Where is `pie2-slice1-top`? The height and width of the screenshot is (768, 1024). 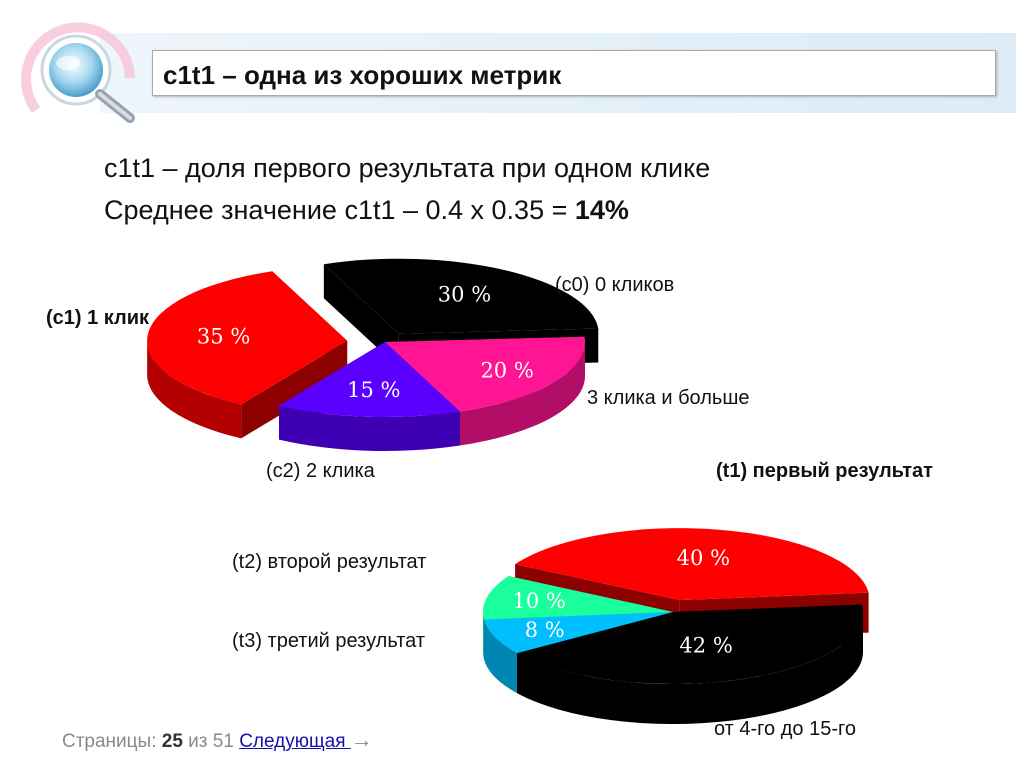 pie2-slice1-top is located at coordinates (692, 564).